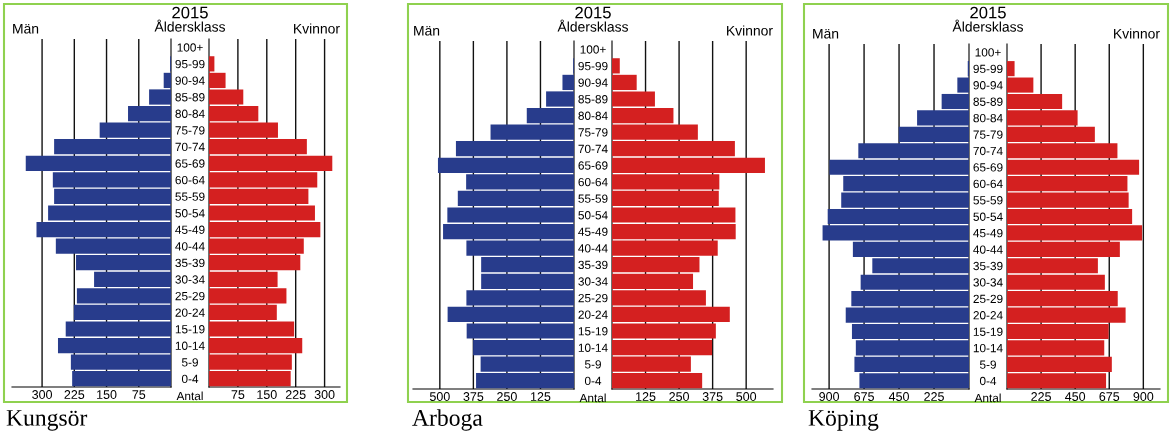 This screenshot has height=438, width=1170. I want to click on x-tick-label: 500, so click(439, 396).